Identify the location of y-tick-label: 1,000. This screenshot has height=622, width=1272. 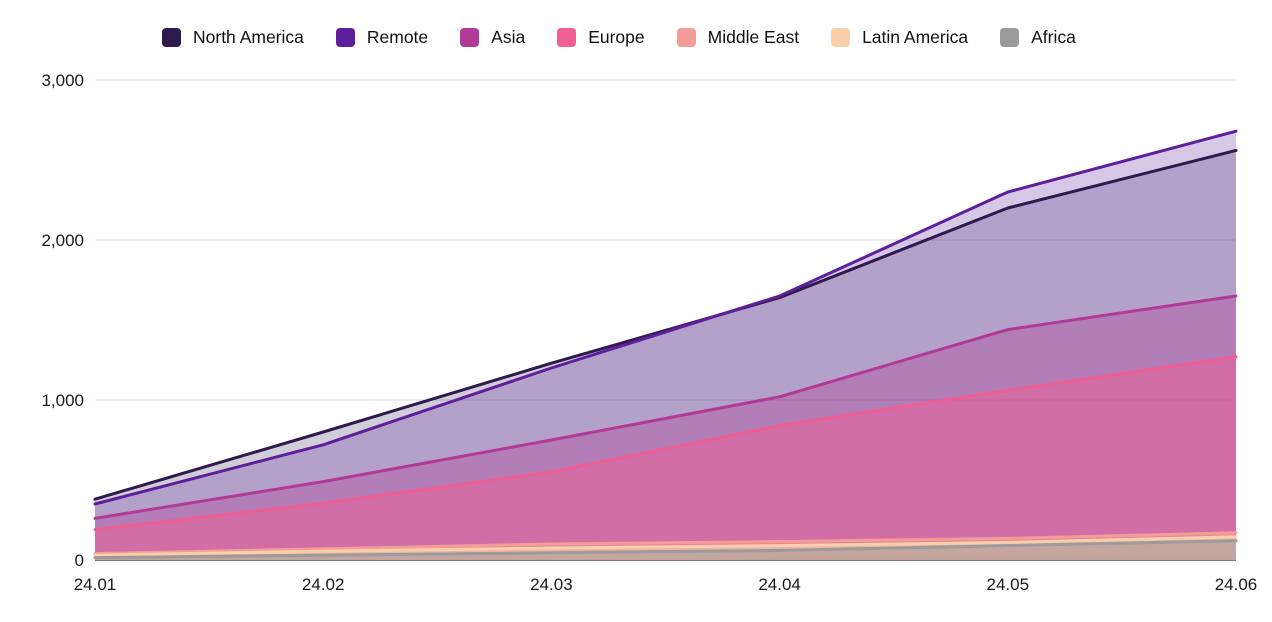
(62, 400).